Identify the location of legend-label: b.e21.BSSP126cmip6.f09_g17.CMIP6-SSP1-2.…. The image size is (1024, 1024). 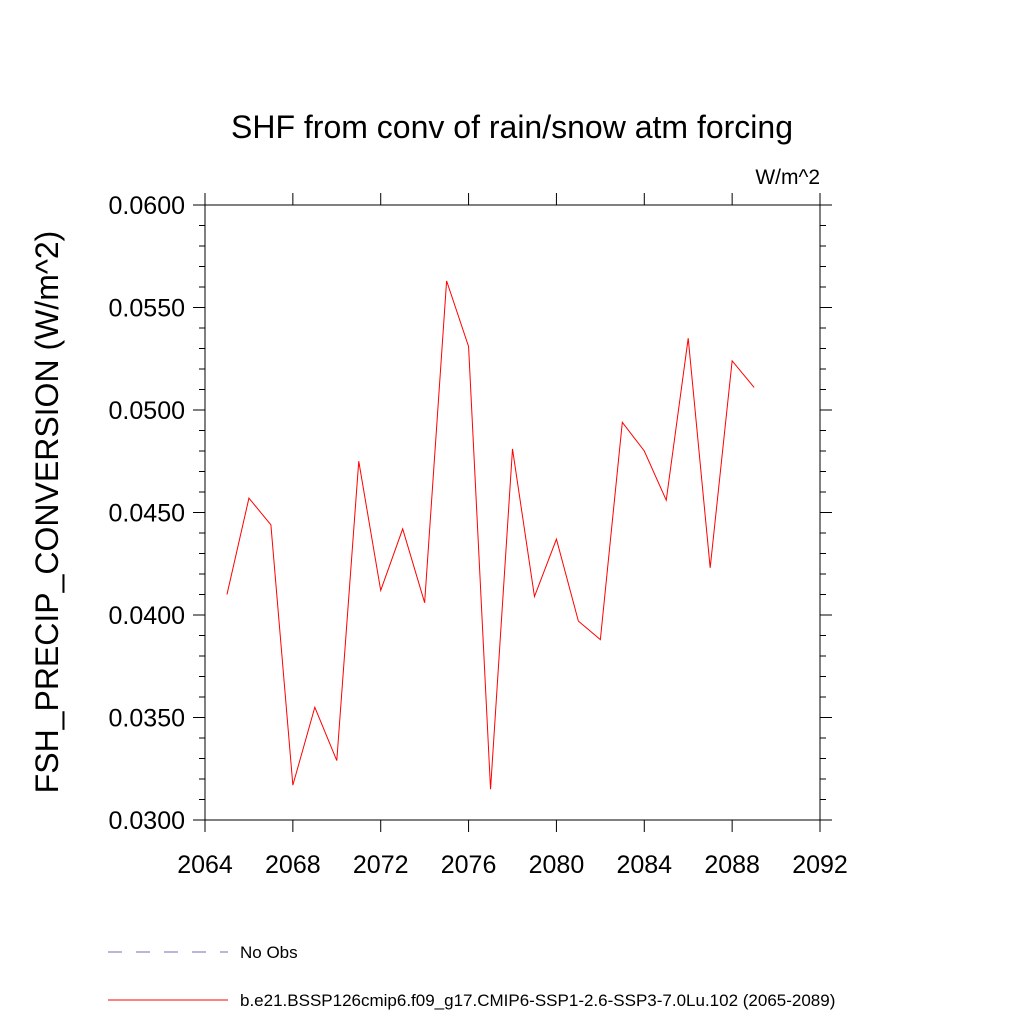
(537, 1000).